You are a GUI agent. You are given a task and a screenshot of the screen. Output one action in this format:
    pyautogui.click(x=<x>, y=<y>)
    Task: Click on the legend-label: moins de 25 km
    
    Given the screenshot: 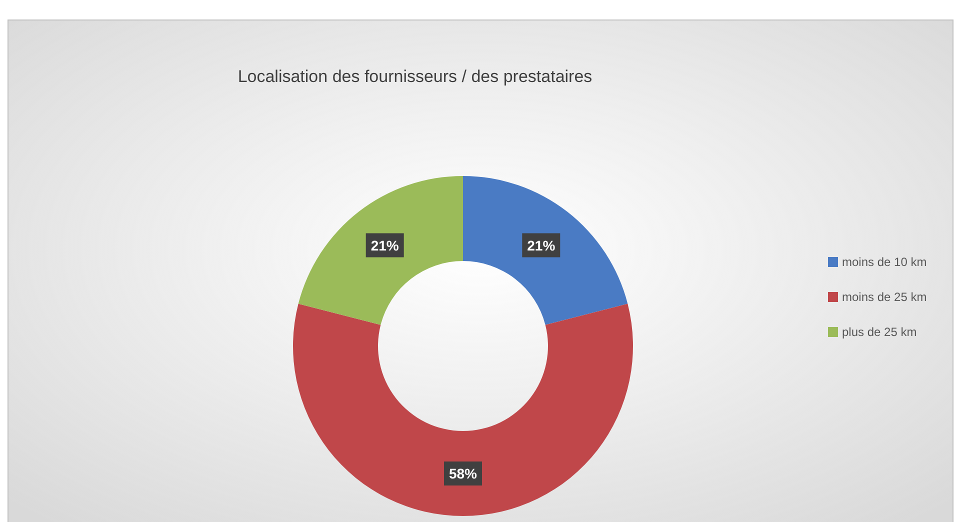 What is the action you would take?
    pyautogui.click(x=884, y=297)
    